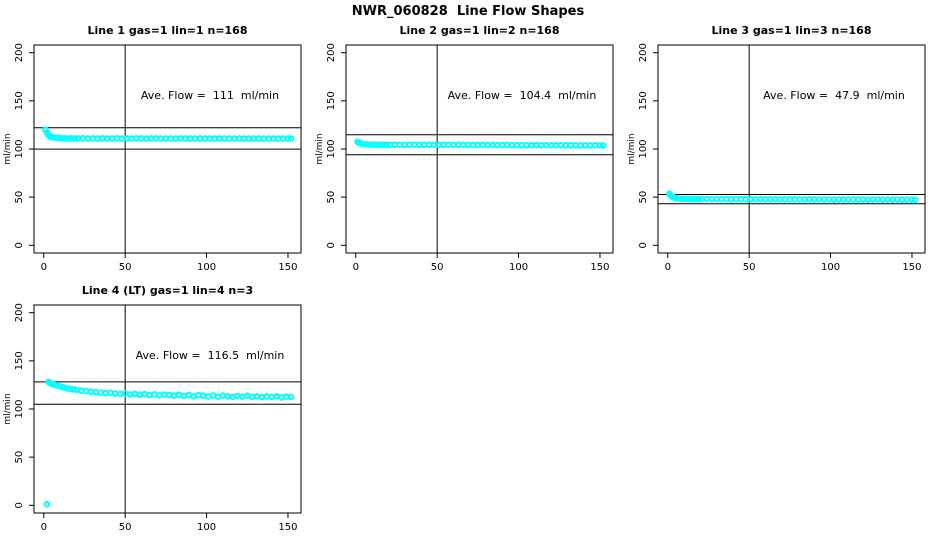 The image size is (936, 540). I want to click on avg-flow-annotation-line-3: Ave. Flow = 47.9 ml/min, so click(834, 95).